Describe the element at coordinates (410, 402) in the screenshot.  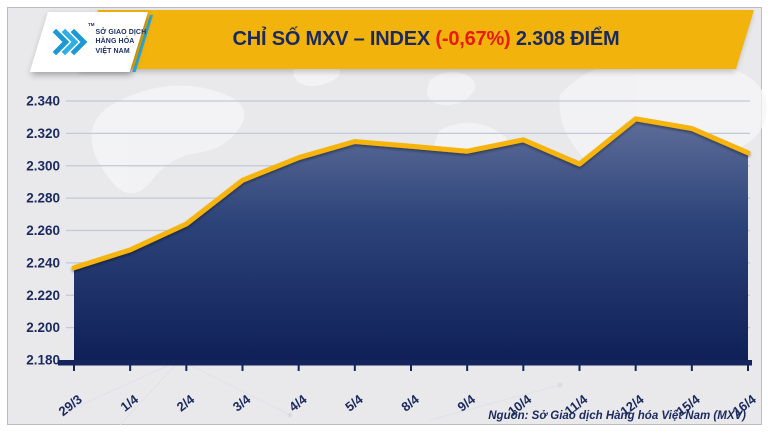
I see `x-tick-label: 8/4` at that location.